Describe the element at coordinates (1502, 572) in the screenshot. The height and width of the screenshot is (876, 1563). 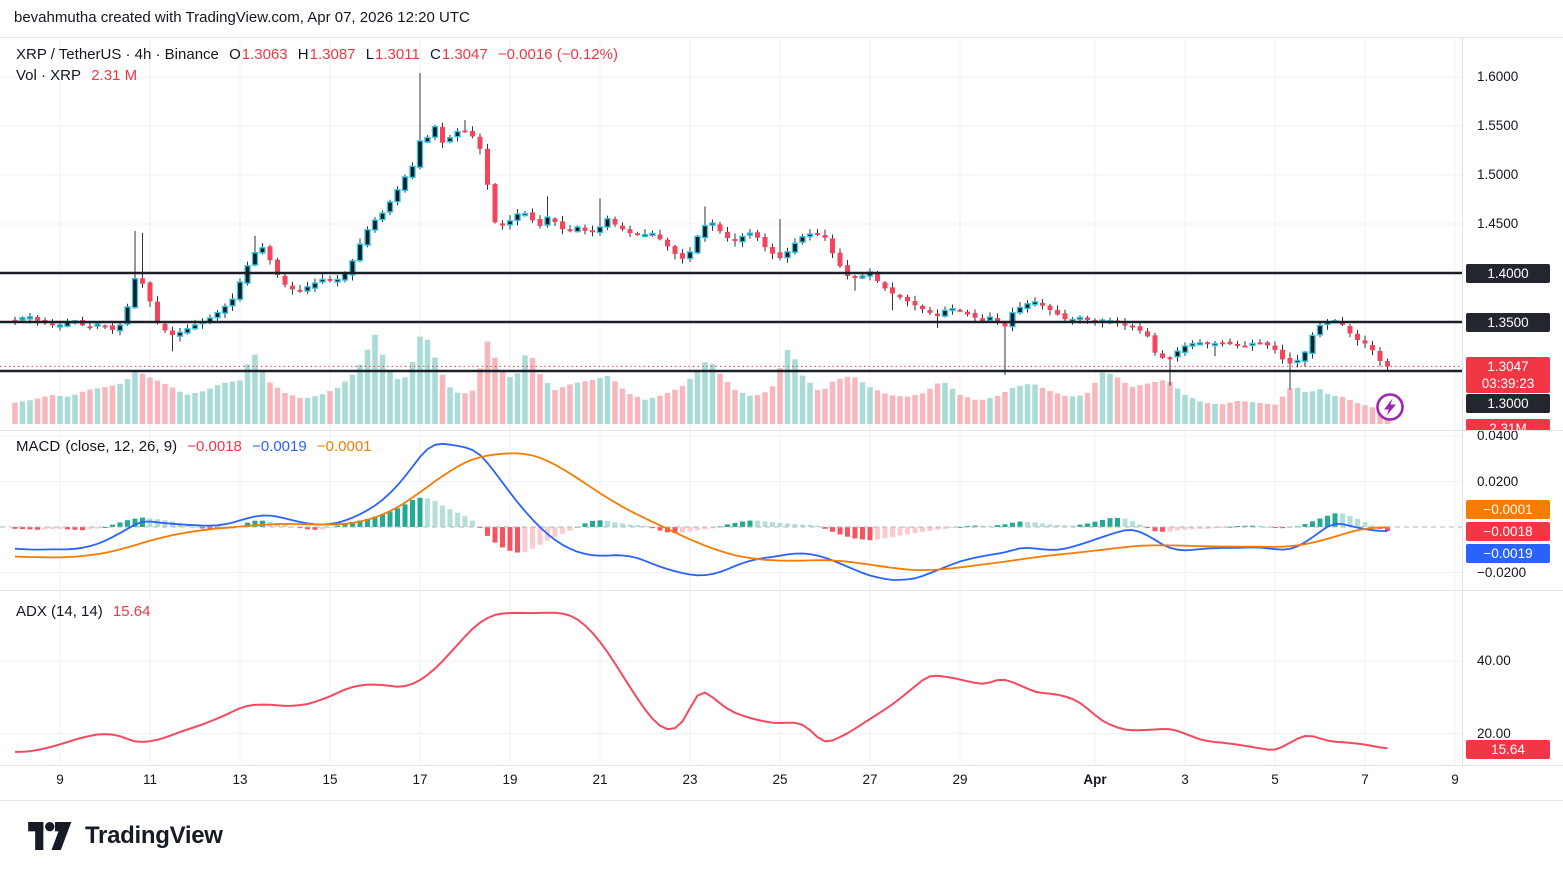
I see `macd-axis-label: −0.0200` at that location.